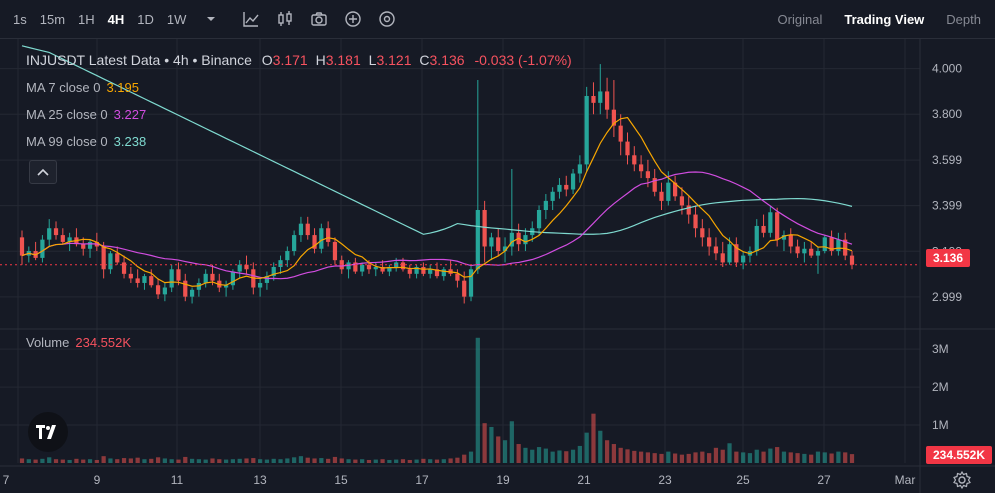 This screenshot has width=995, height=493. Describe the element at coordinates (947, 69) in the screenshot. I see `price-tick-label: 4.000` at that location.